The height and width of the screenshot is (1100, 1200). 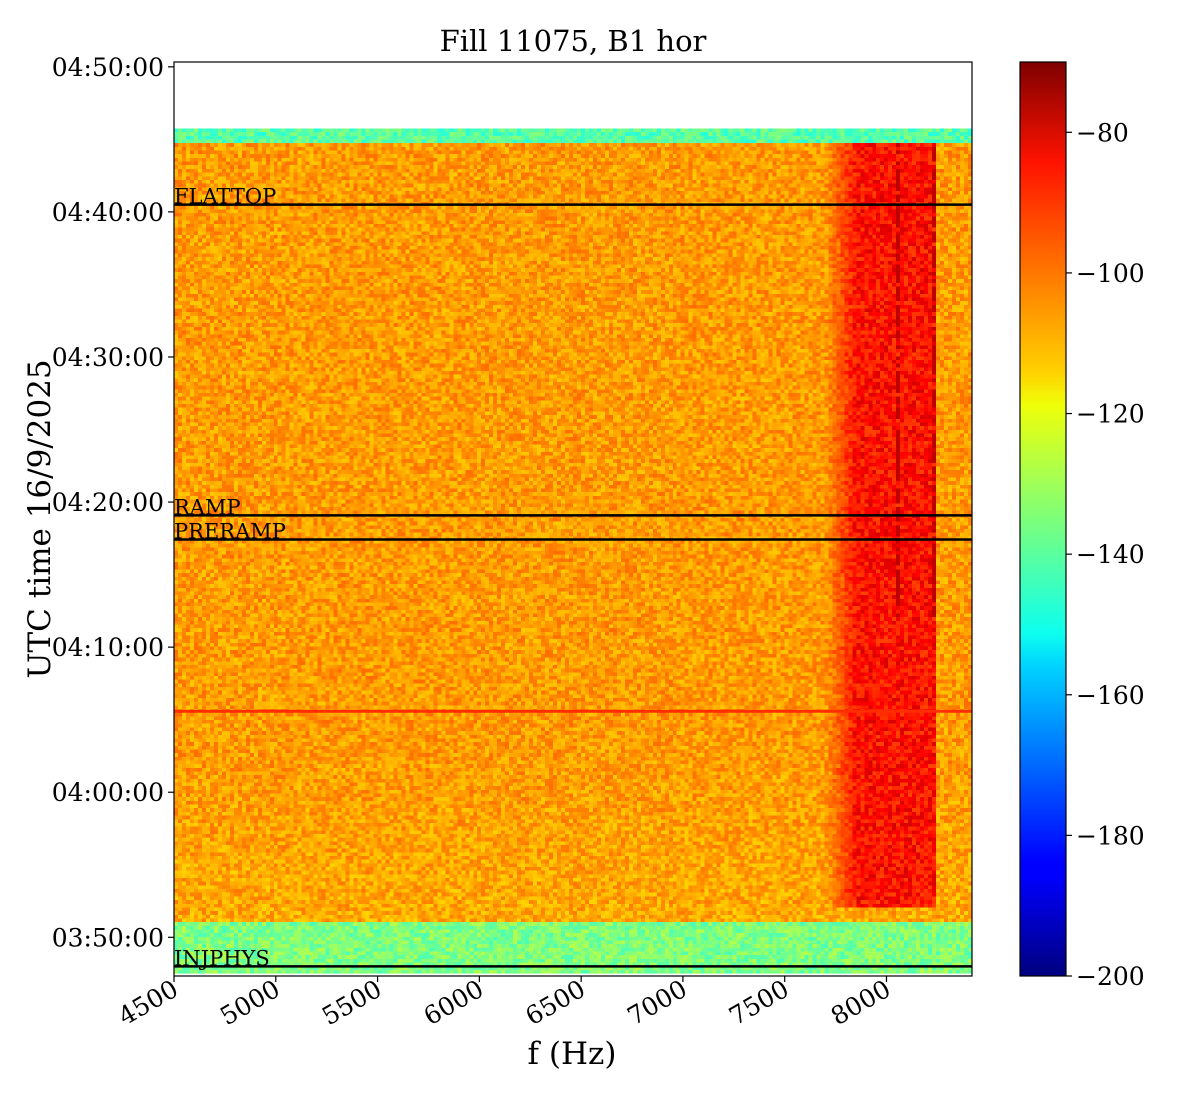 I want to click on colorbar-tick-label: −100, so click(x=1110, y=273).